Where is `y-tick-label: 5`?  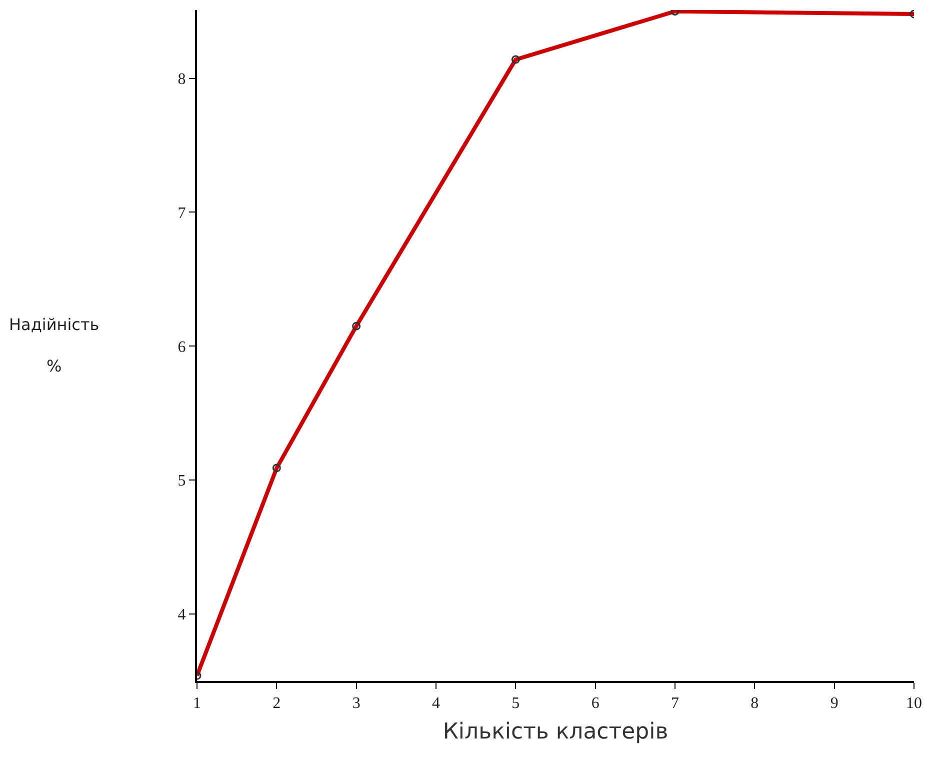 y-tick-label: 5 is located at coordinates (182, 481).